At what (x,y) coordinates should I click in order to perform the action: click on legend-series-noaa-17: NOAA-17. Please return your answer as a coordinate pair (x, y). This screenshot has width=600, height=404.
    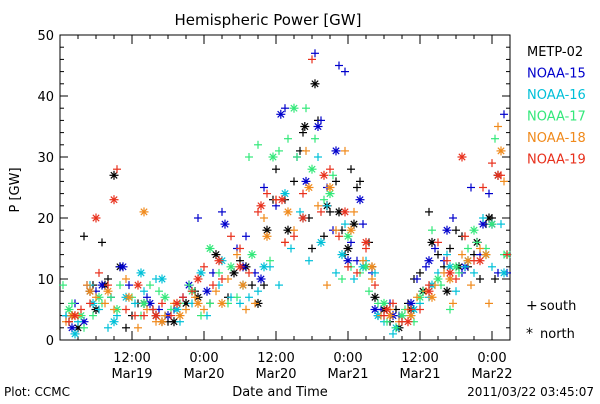
    Looking at the image, I should click on (556, 117).